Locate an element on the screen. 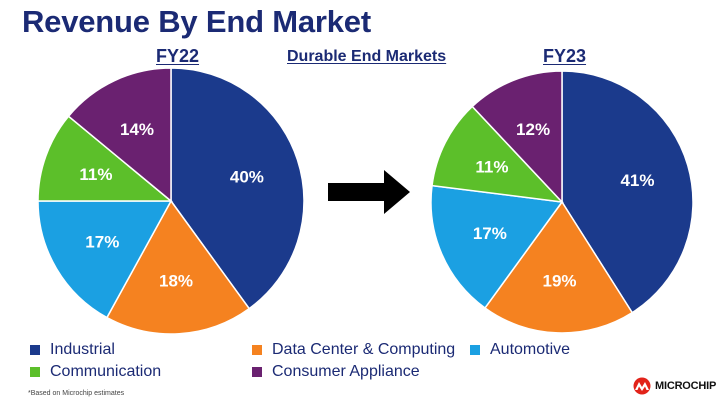 Image resolution: width=728 pixels, height=403 pixels. fy22-slice-data-center-computing is located at coordinates (178, 267).